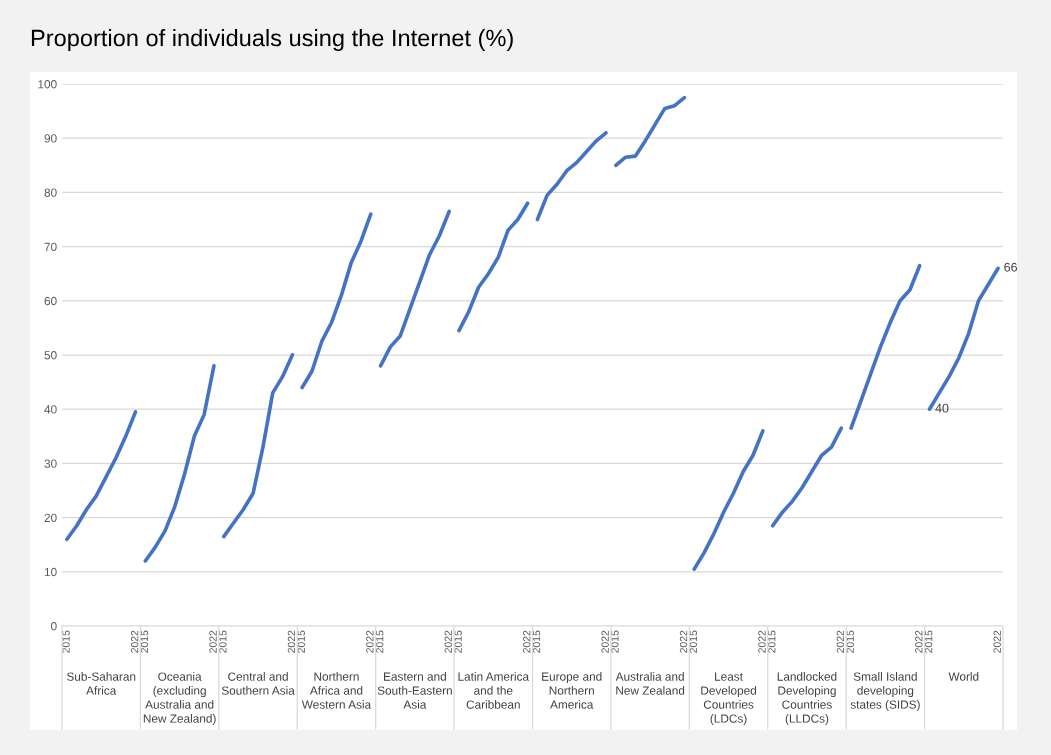 Image resolution: width=1051 pixels, height=755 pixels. What do you see at coordinates (414, 690) in the screenshot?
I see `text: Eastern and South-Eastern Asia` at bounding box center [414, 690].